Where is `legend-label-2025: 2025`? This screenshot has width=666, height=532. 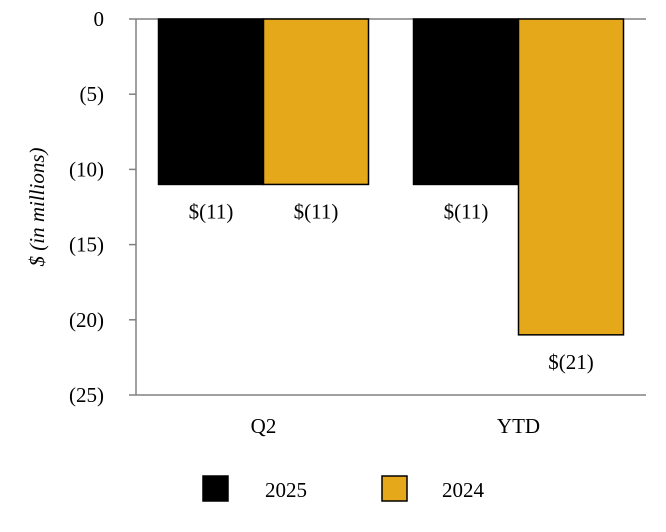 legend-label-2025: 2025 is located at coordinates (286, 490).